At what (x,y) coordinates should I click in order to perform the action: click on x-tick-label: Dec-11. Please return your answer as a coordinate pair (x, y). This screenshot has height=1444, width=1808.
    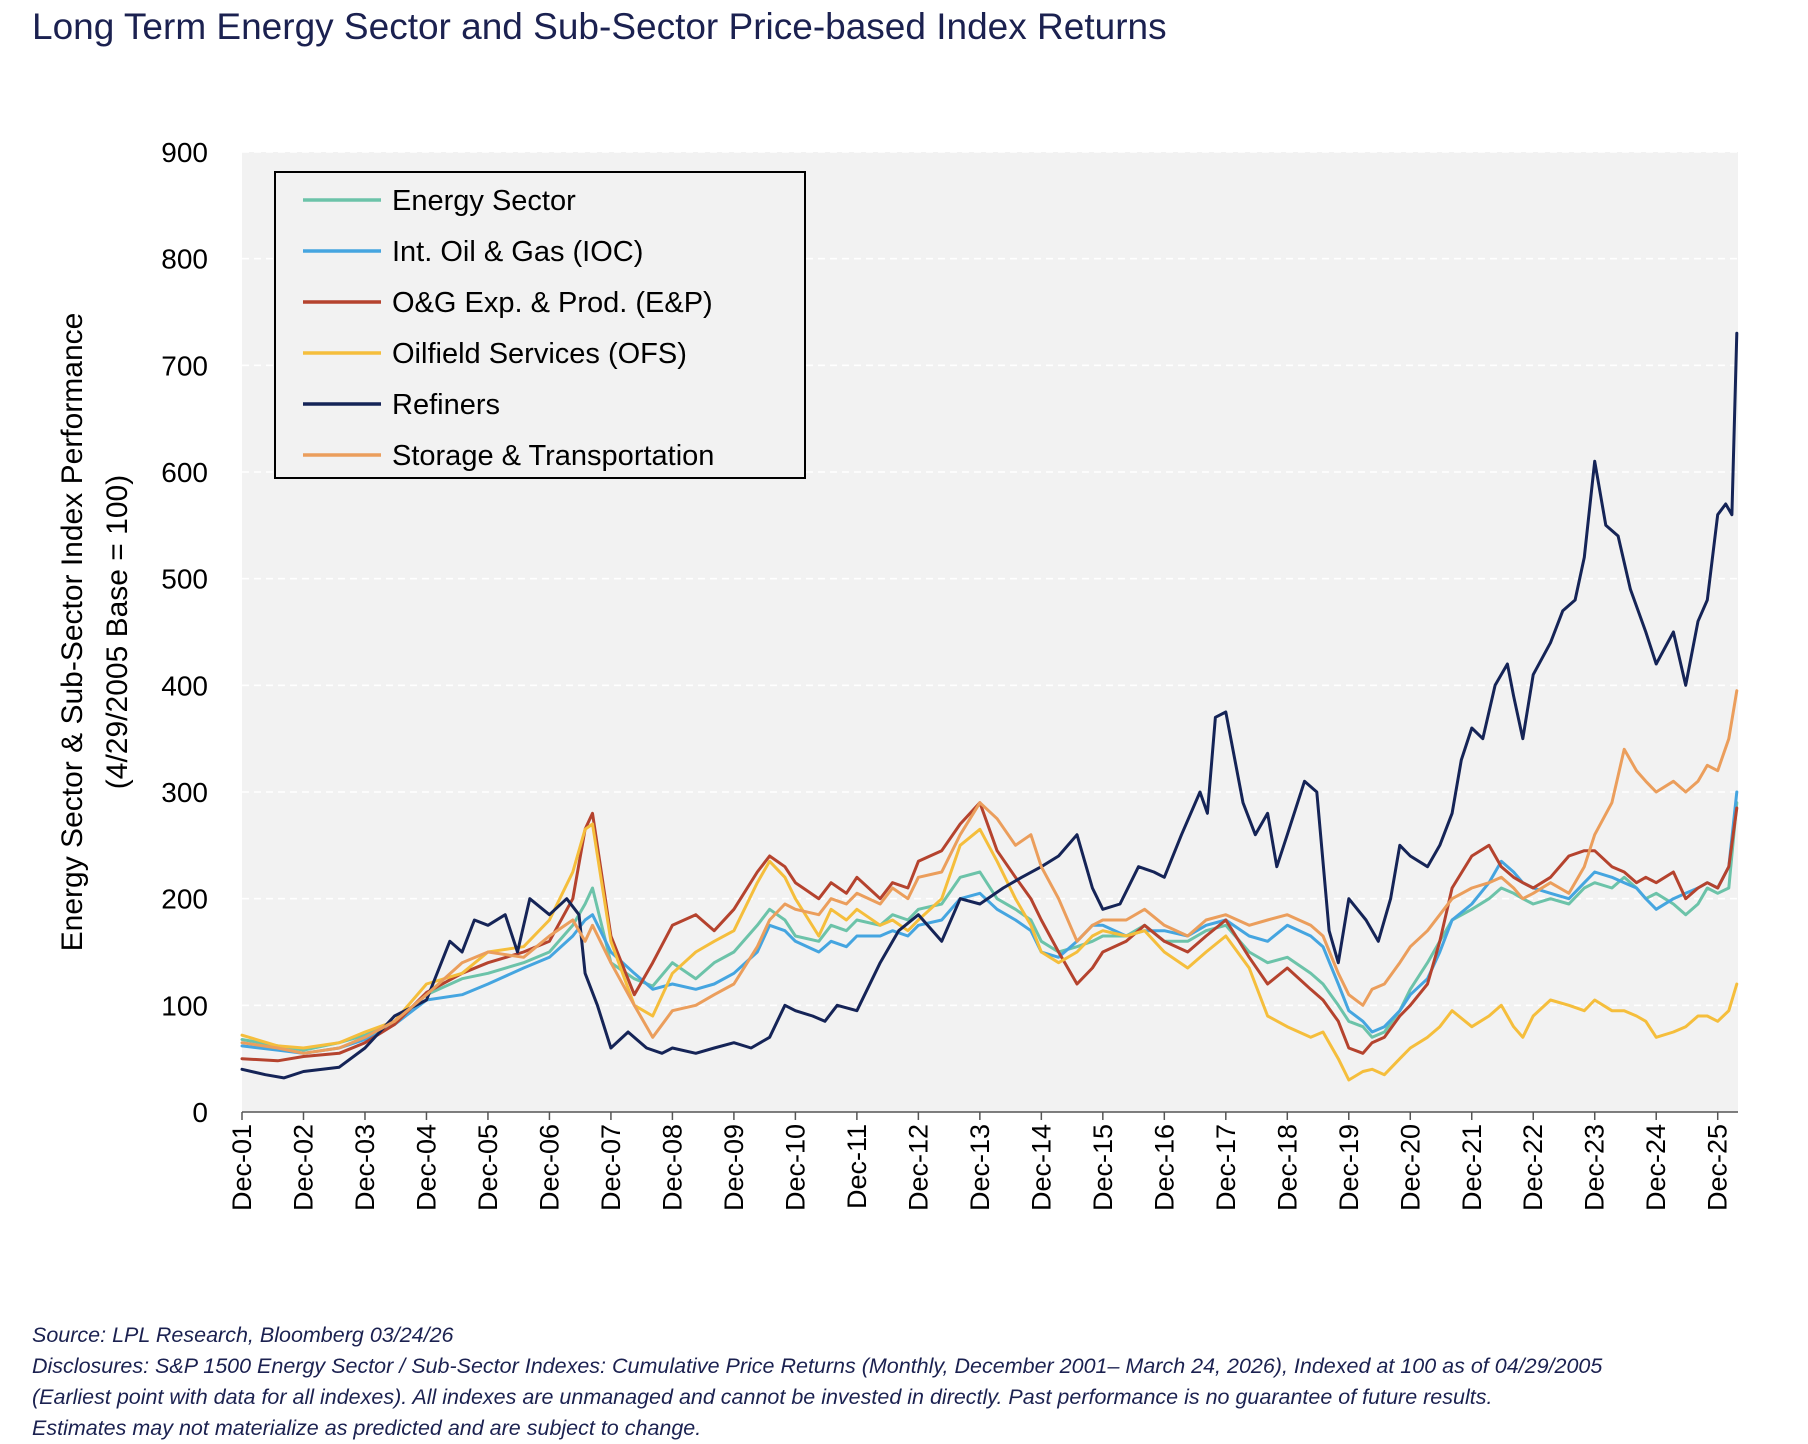
    Looking at the image, I should click on (857, 1166).